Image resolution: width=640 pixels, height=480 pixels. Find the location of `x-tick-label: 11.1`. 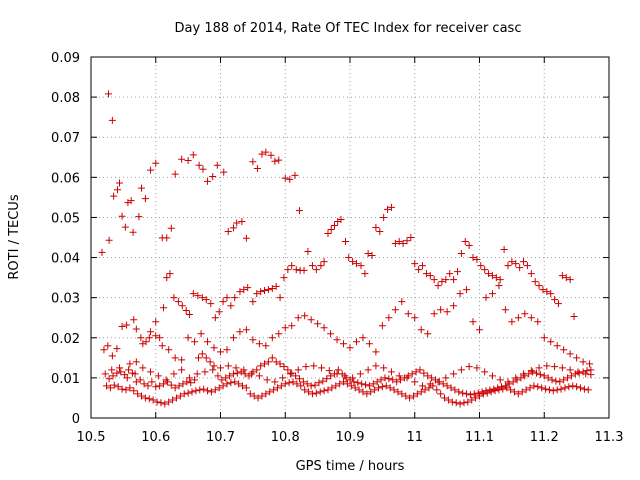

x-tick-label: 11.1 is located at coordinates (479, 437).